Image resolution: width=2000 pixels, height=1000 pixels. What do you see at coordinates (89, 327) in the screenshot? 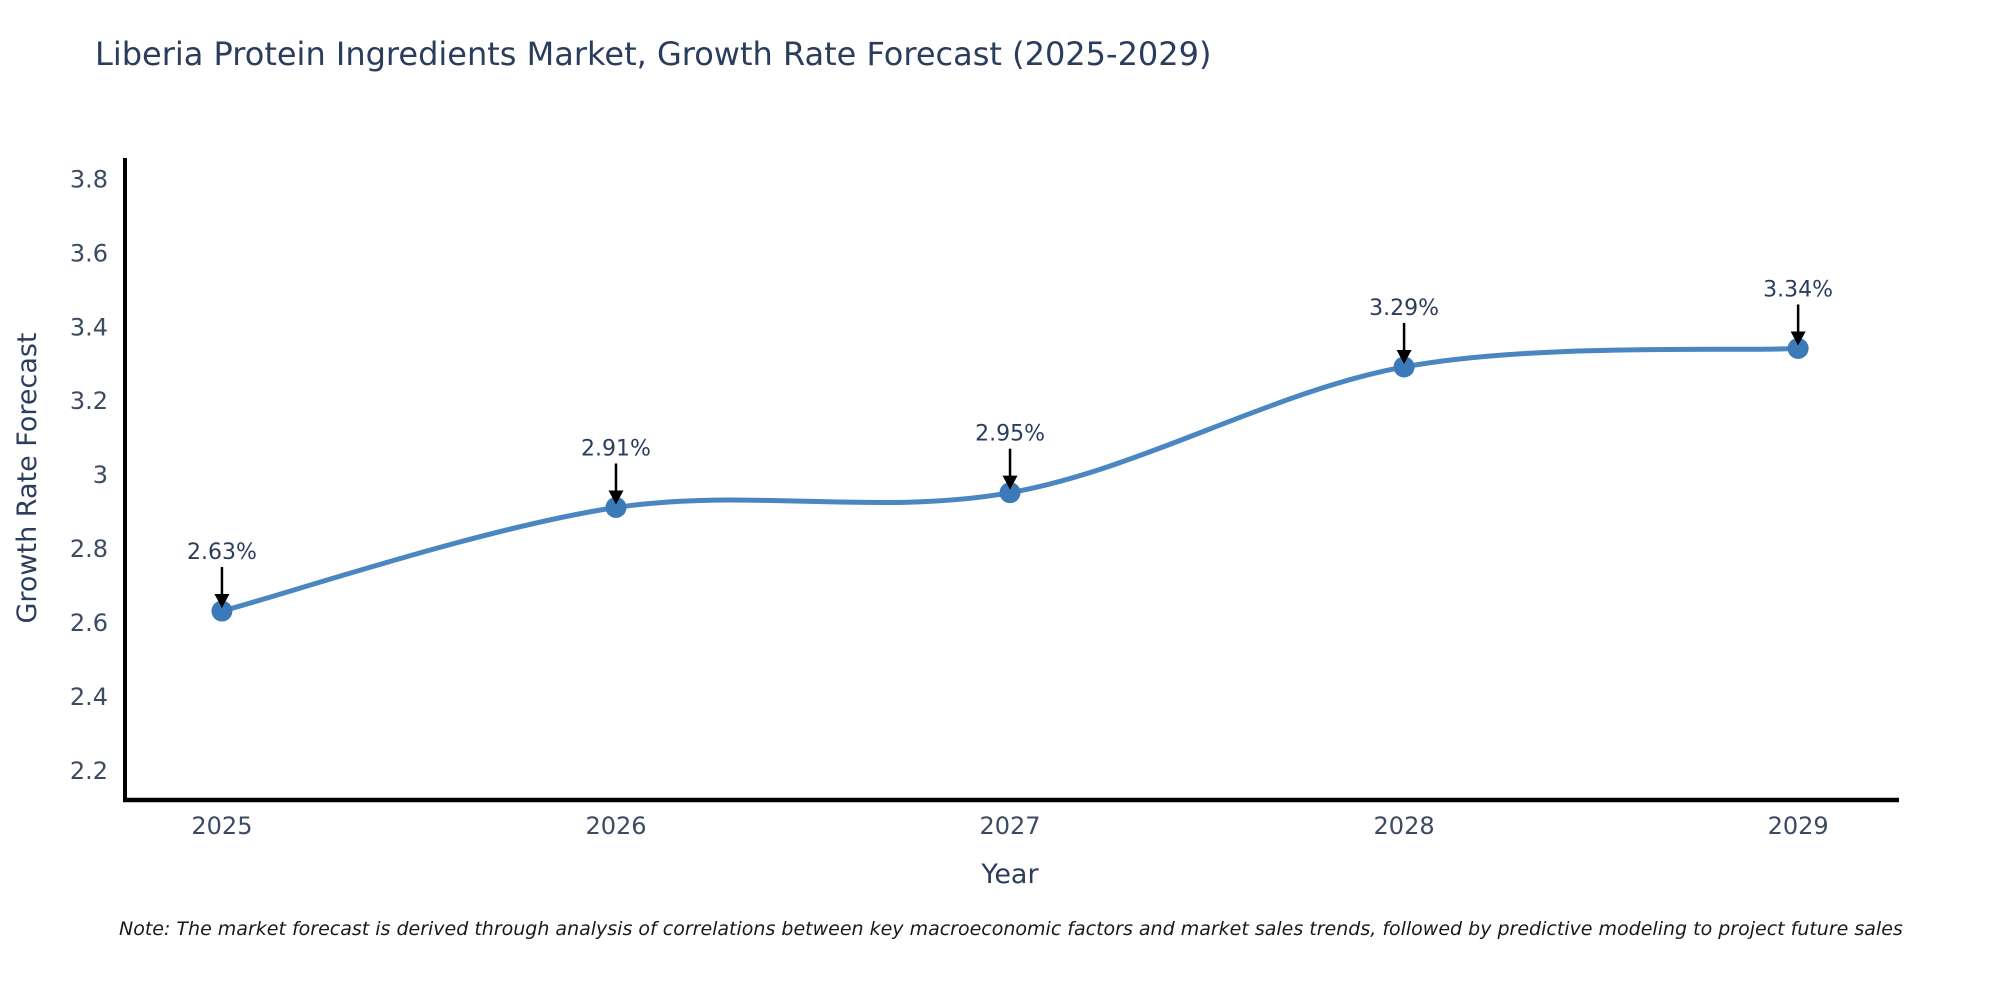
I see `y-tick-label: 3.4` at bounding box center [89, 327].